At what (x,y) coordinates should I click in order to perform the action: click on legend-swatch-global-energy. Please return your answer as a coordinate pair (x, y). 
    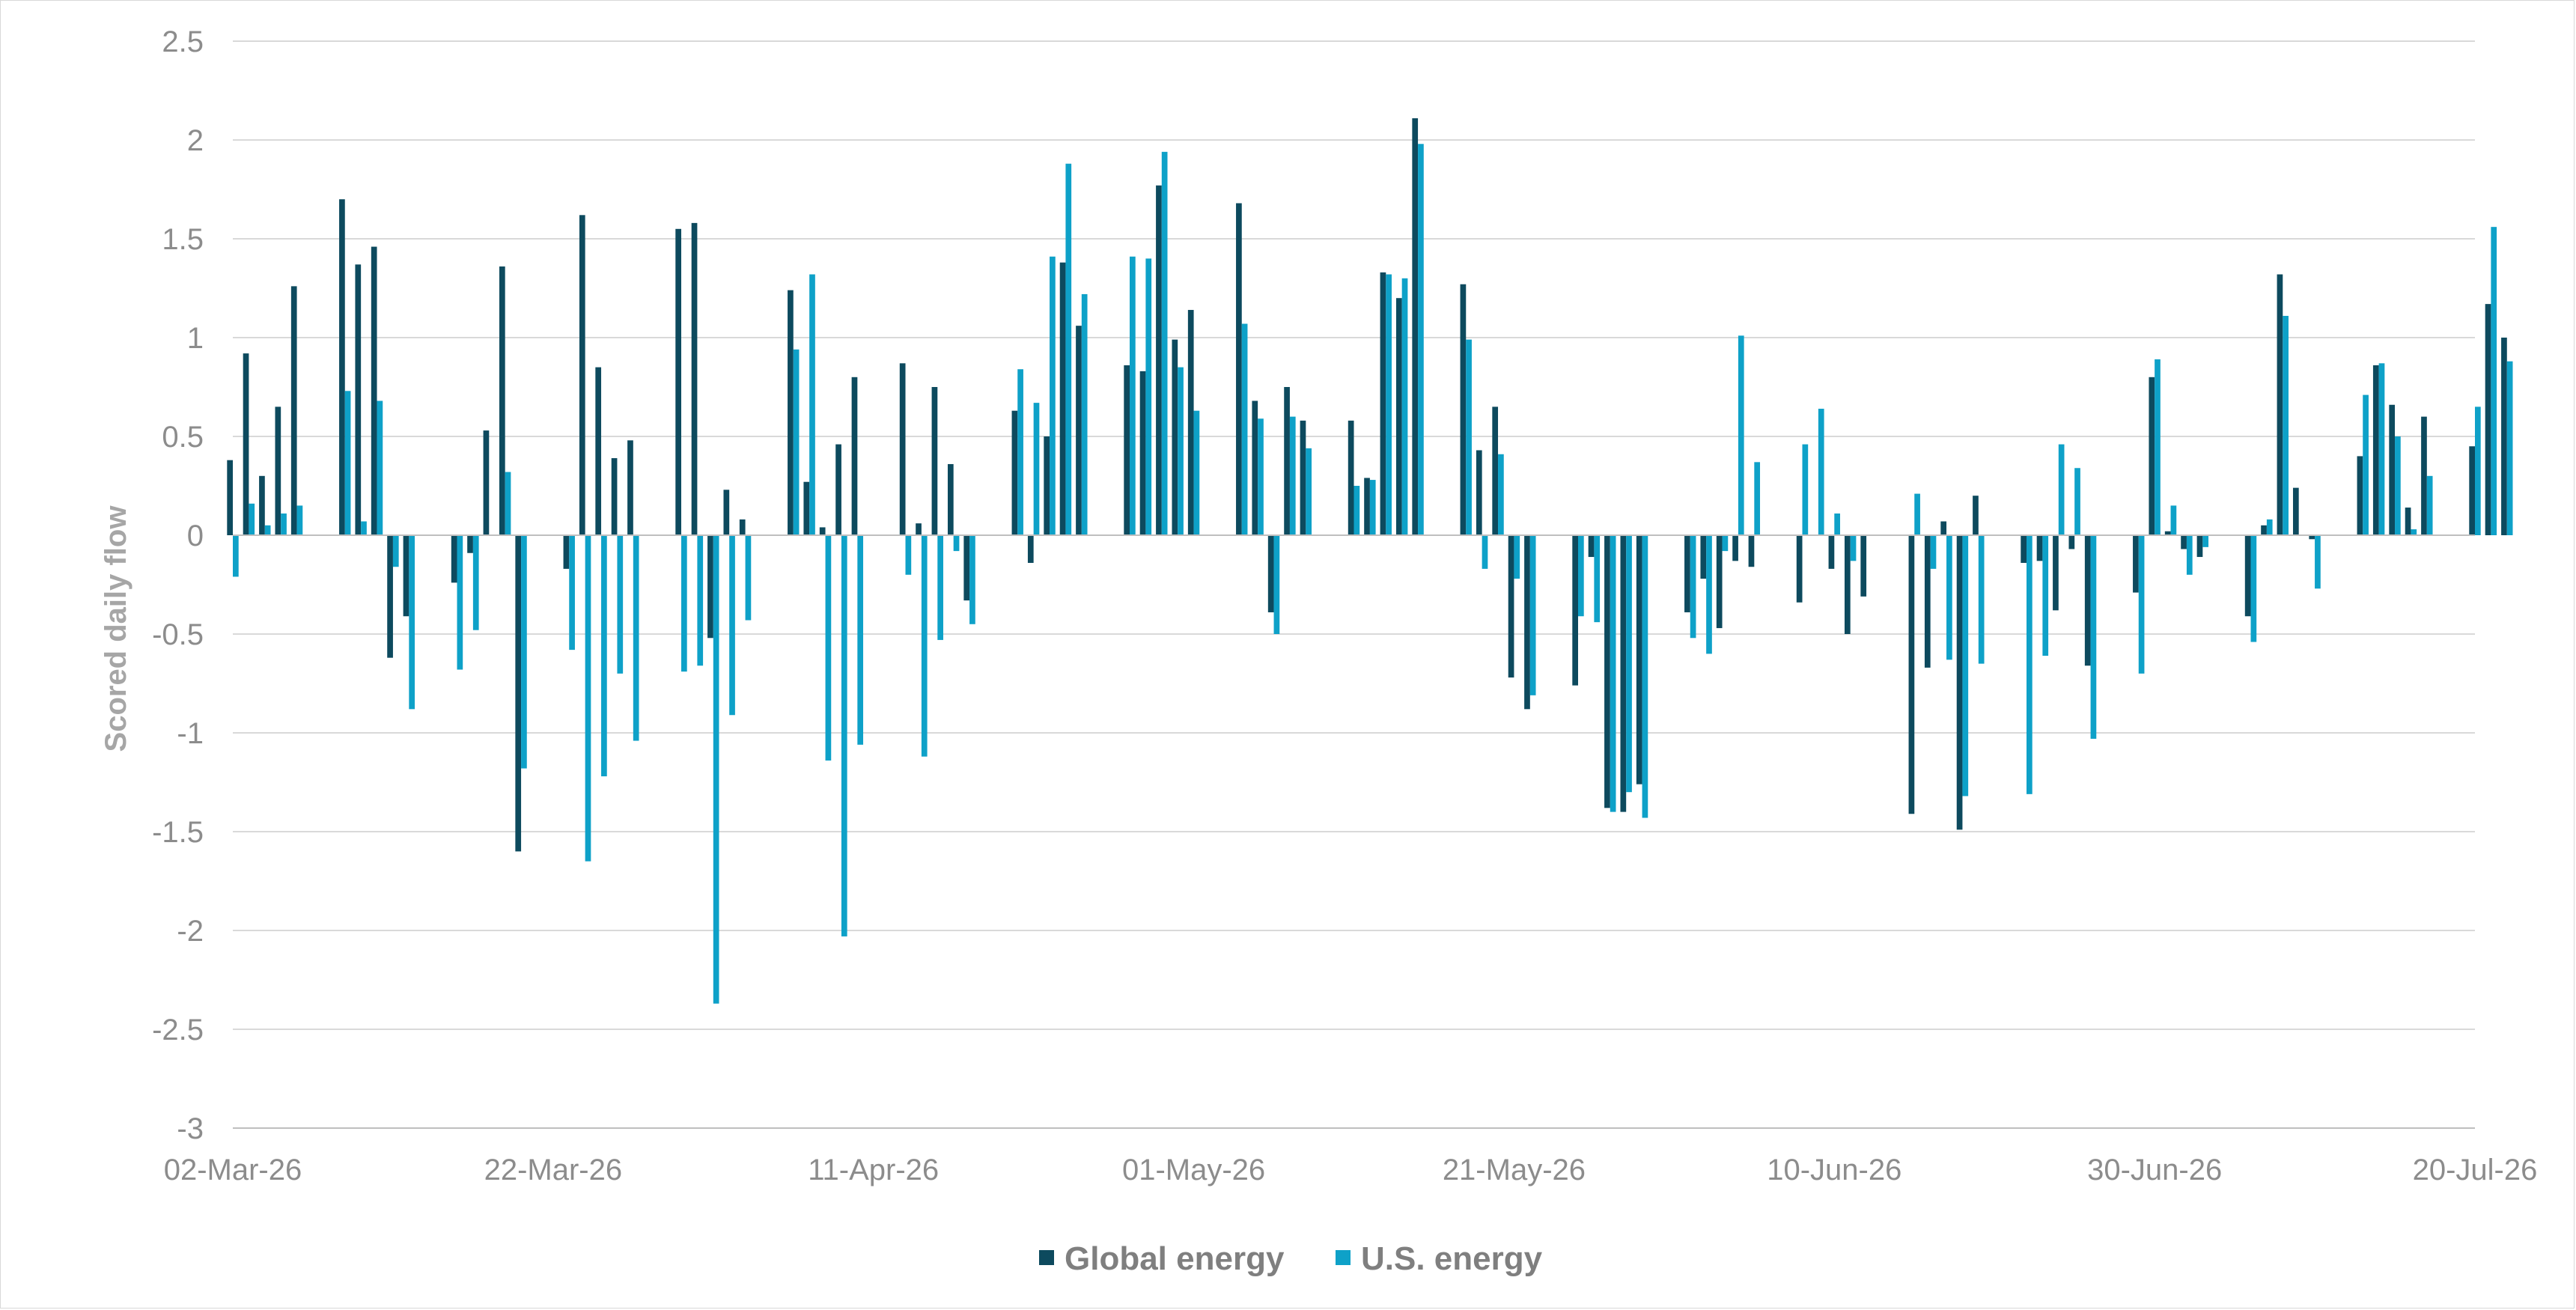
    Looking at the image, I should click on (1046, 1257).